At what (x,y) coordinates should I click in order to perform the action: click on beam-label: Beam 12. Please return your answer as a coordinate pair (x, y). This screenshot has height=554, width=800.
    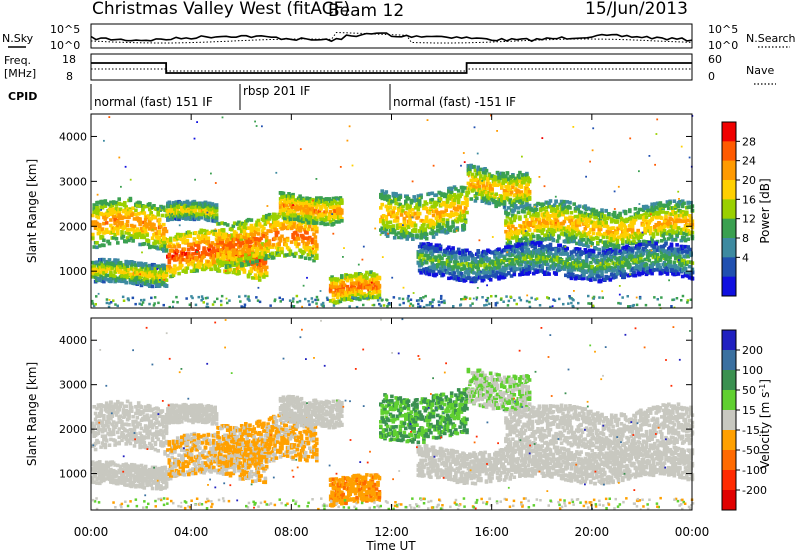
    Looking at the image, I should click on (366, 11).